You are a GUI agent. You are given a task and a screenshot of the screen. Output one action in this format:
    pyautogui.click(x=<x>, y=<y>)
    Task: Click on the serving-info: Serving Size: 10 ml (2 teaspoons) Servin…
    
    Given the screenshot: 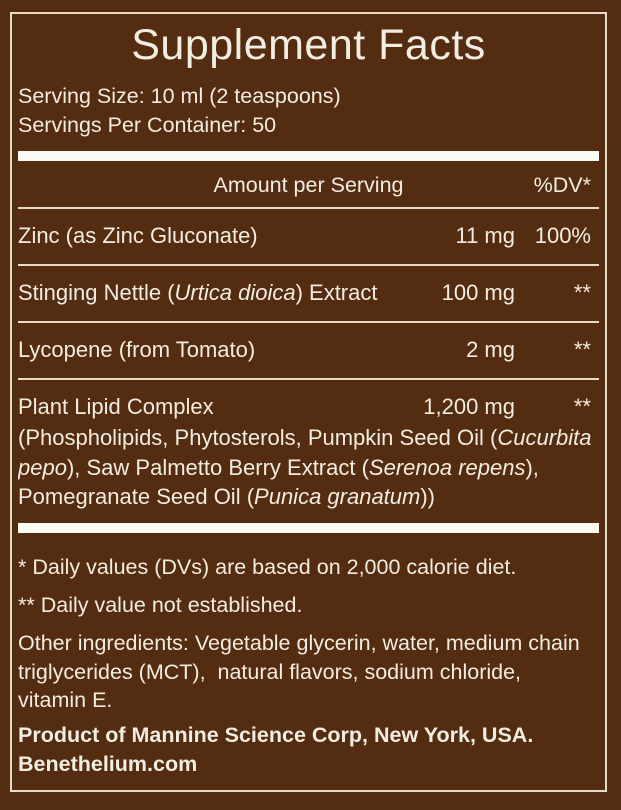 What is the action you would take?
    pyautogui.click(x=308, y=110)
    